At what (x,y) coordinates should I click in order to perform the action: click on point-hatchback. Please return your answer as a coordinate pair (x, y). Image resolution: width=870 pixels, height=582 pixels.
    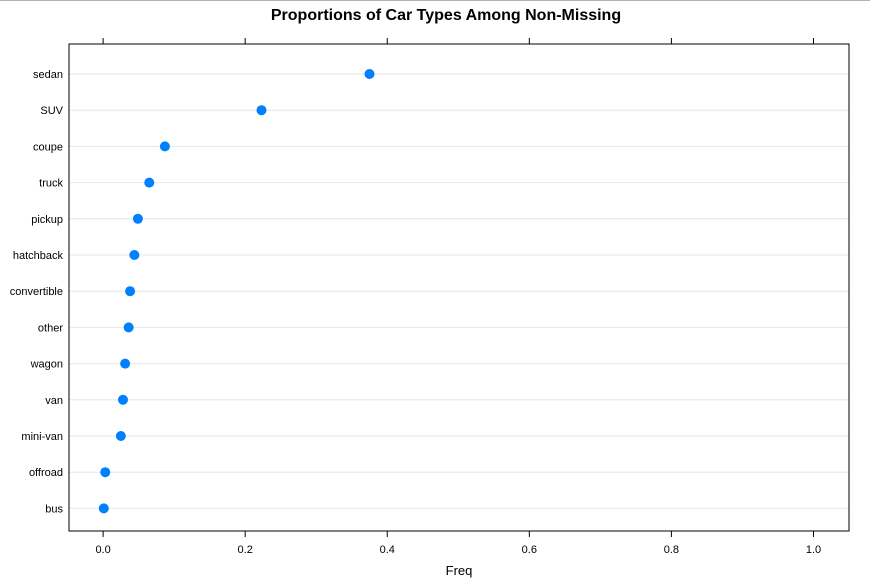
    Looking at the image, I should click on (134, 255).